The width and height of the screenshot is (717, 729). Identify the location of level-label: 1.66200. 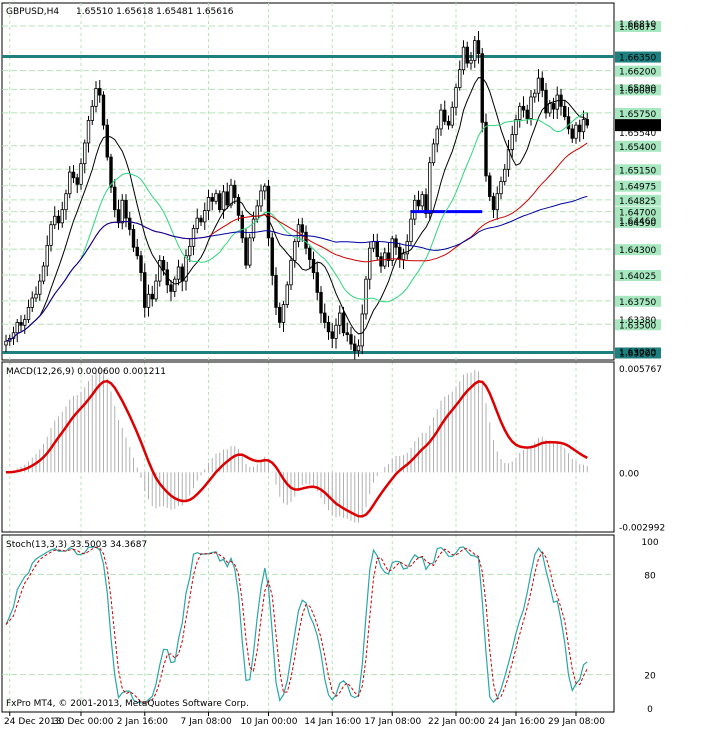
(637, 73).